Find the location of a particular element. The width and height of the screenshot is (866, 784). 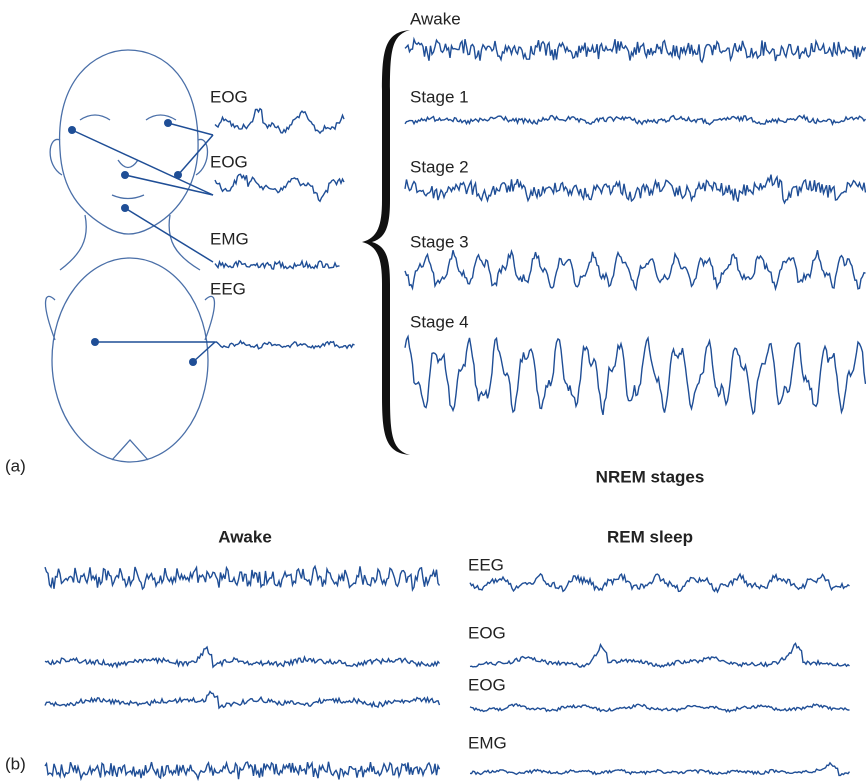

stage-label: Stage 4 is located at coordinates (439, 321).